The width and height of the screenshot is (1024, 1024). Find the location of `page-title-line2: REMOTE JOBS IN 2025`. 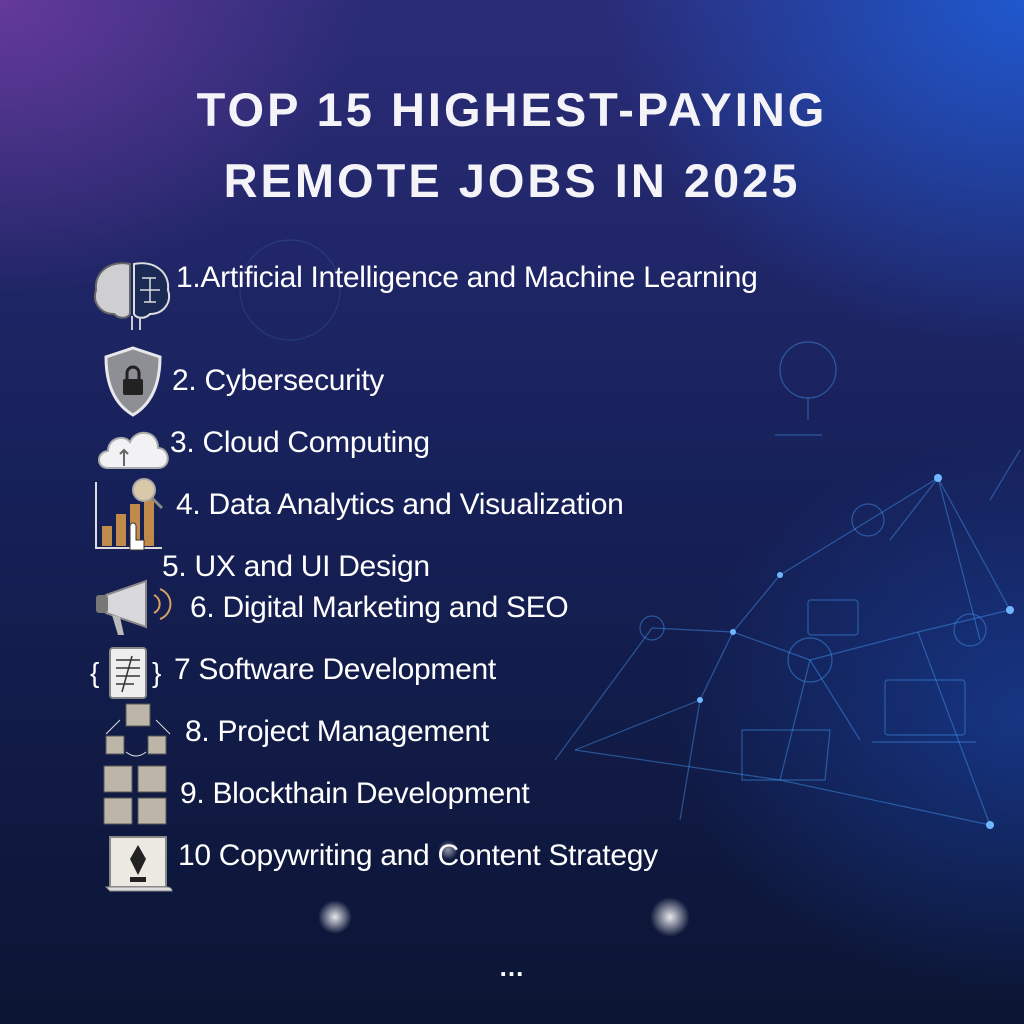

page-title-line2: REMOTE JOBS IN 2025 is located at coordinates (512, 180).